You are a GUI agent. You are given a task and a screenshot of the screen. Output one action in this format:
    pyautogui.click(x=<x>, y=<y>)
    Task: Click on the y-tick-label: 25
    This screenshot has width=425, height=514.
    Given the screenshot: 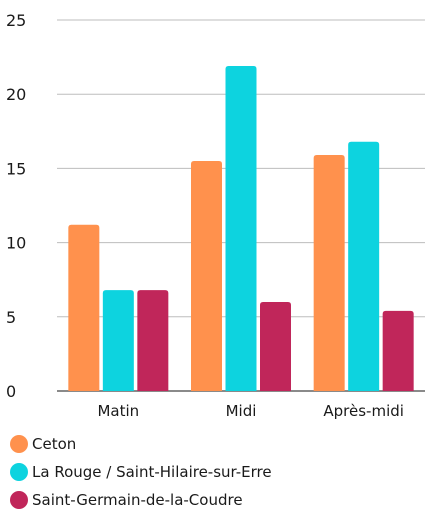 What is the action you would take?
    pyautogui.click(x=16, y=20)
    